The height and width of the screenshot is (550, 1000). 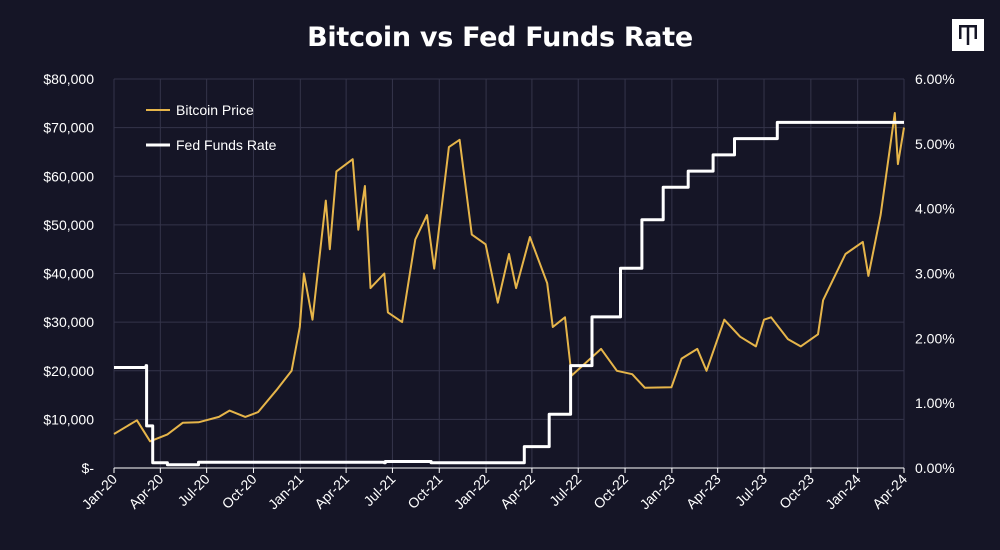 What do you see at coordinates (472, 492) in the screenshot?
I see `x-tick-label: Jan-22` at bounding box center [472, 492].